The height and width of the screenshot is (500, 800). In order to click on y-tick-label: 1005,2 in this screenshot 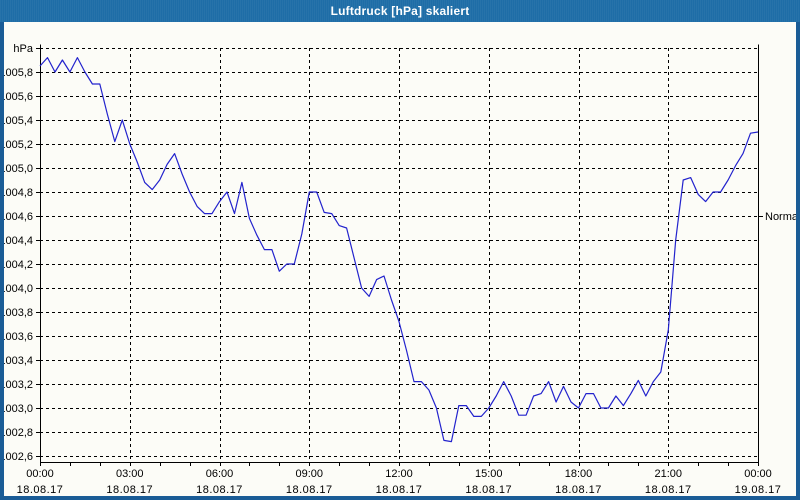, I will do `click(18, 145)`.